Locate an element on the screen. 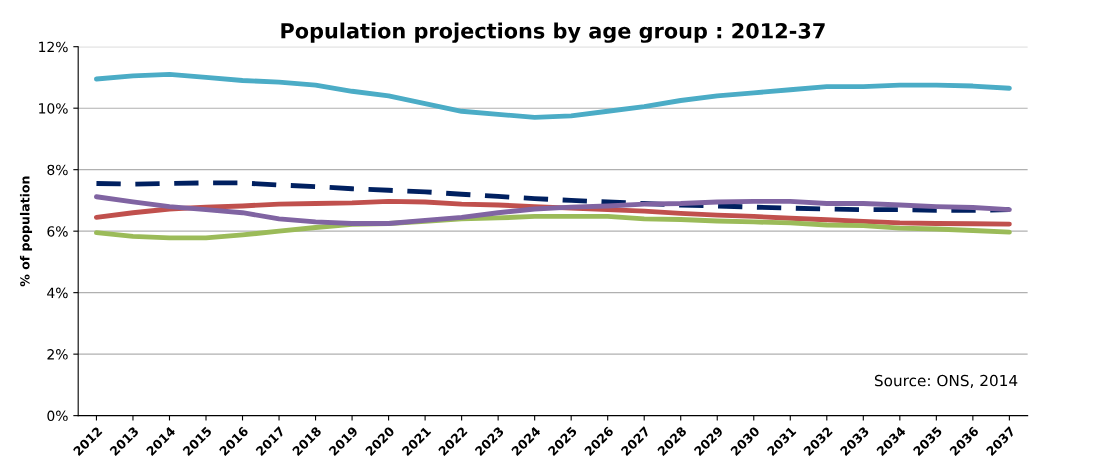 This screenshot has height=467, width=1117. annotation: Source: ONS, 2014 is located at coordinates (946, 381).